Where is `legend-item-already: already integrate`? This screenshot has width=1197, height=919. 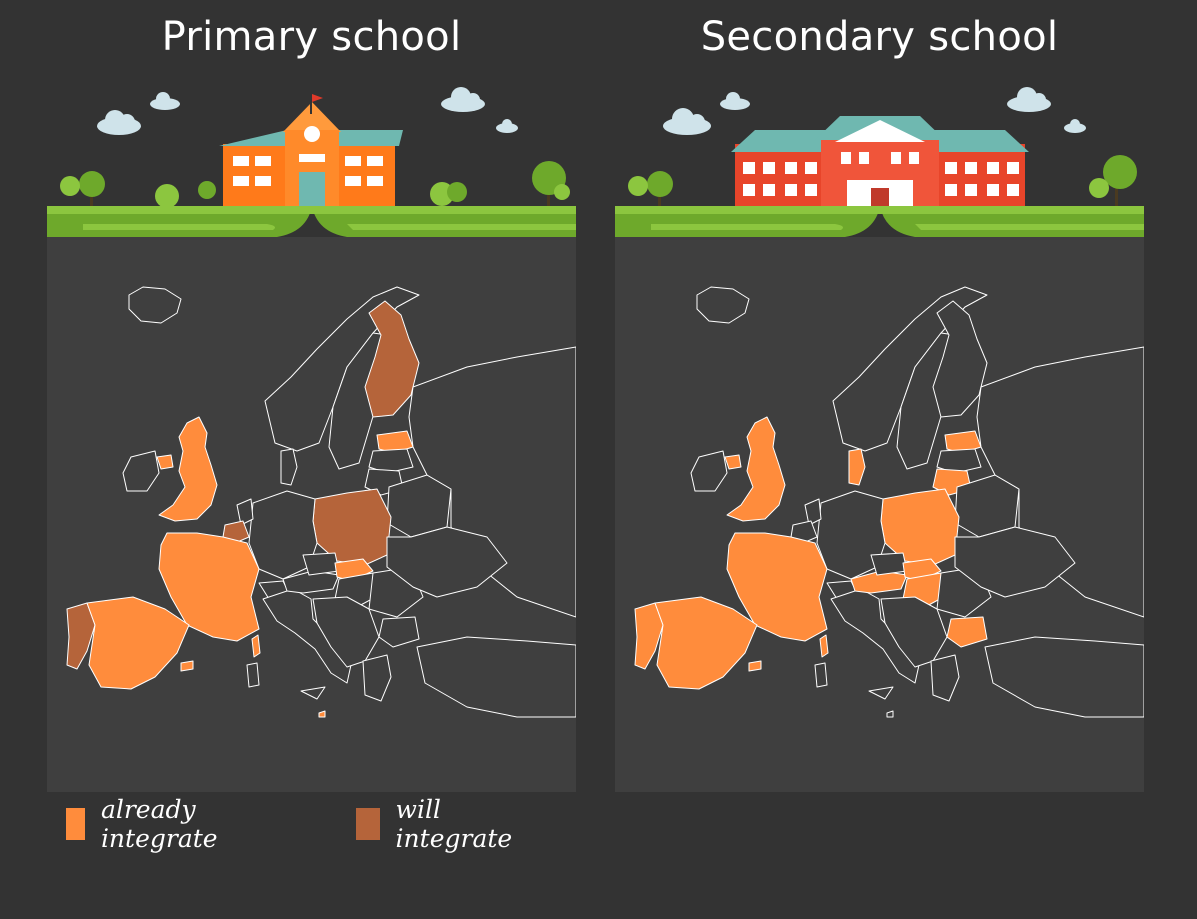 legend-item-already: already integrate is located at coordinates (148, 824).